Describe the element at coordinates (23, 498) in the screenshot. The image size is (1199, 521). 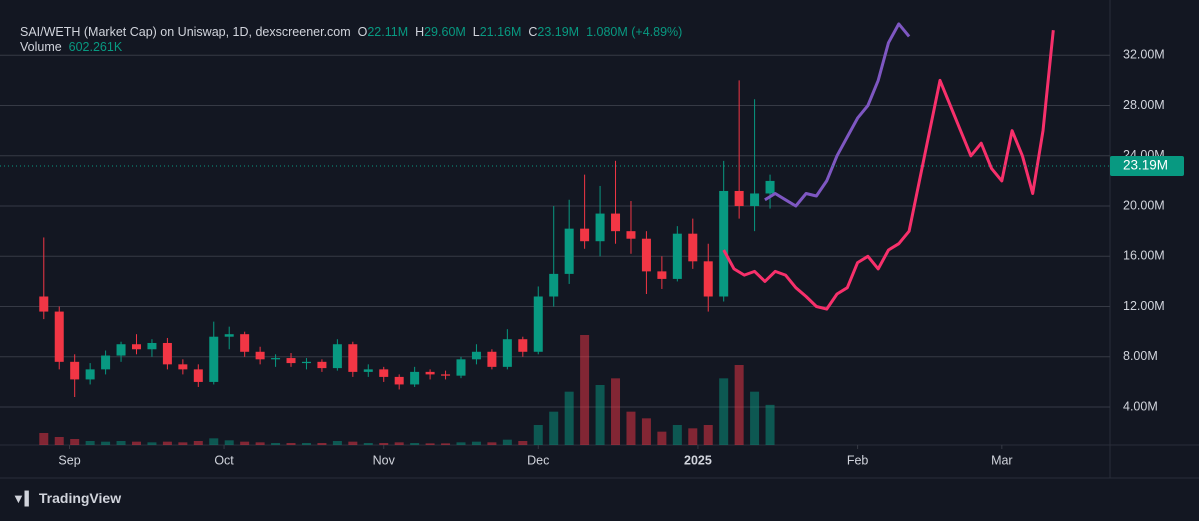
I see `brand-logo: ▼▍` at that location.